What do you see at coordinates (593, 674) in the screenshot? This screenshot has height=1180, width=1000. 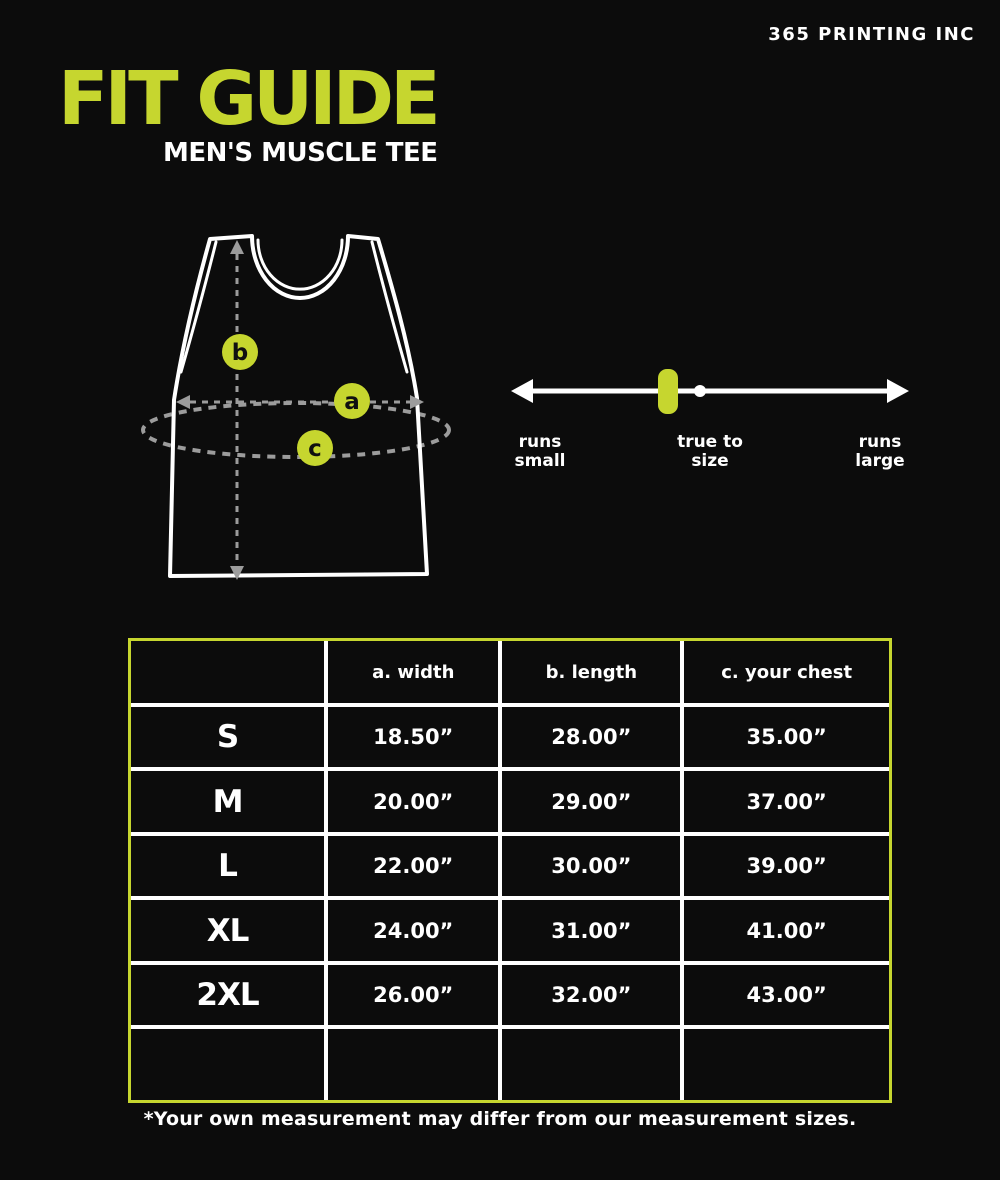 I see `header-length: b. length` at bounding box center [593, 674].